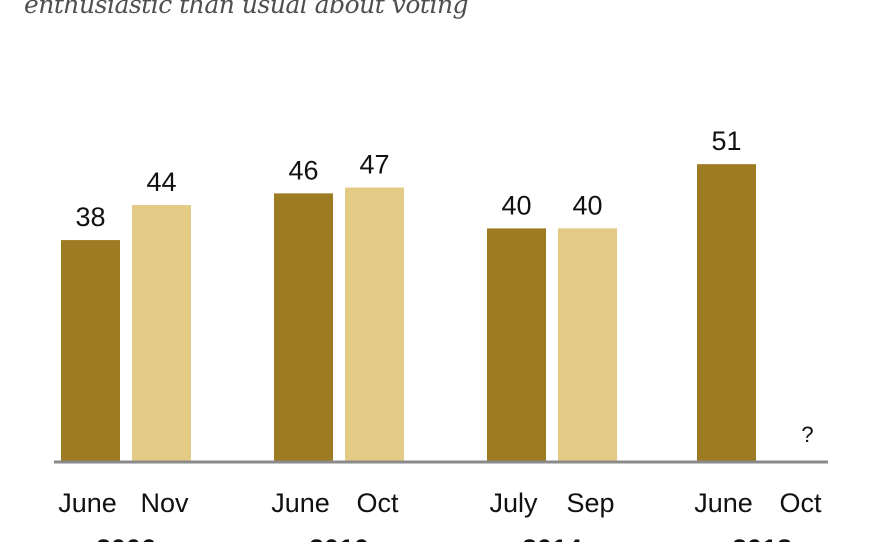 This screenshot has width=880, height=542. I want to click on year-label: 2014, so click(552, 538).